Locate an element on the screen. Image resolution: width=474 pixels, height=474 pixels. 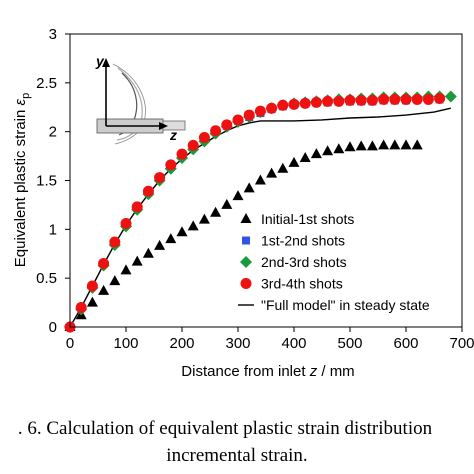
x-axis-label-prefix: Distance from inlet is located at coordinates (245, 371).